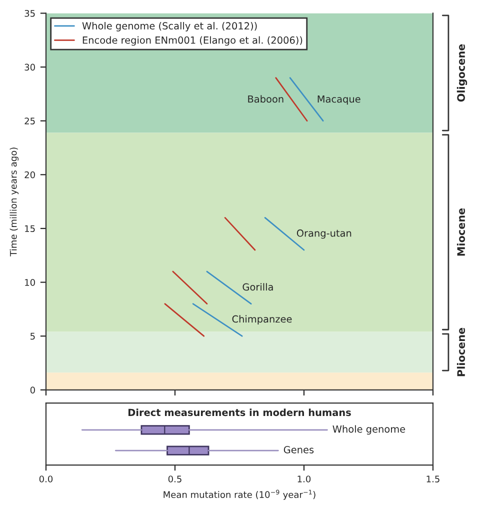  What do you see at coordinates (433, 479) in the screenshot?
I see `x-tick-label: 1.5` at bounding box center [433, 479].